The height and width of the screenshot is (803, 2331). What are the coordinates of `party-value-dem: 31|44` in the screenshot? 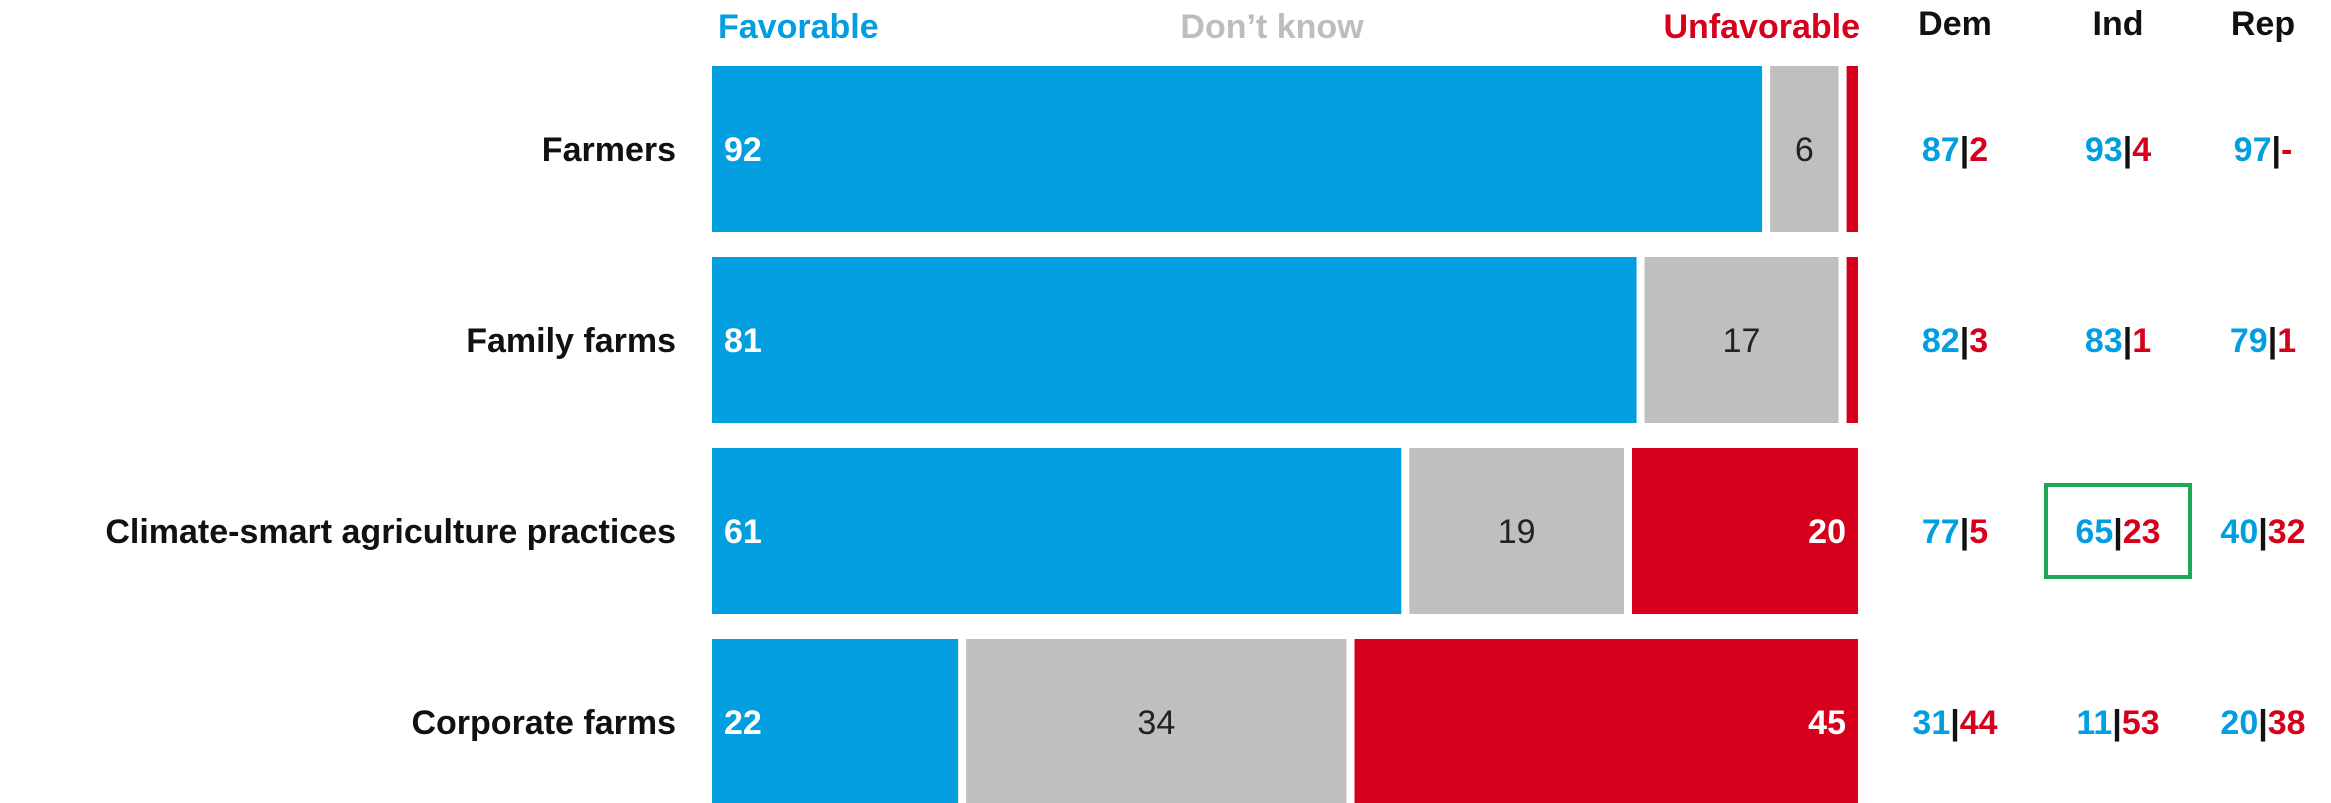 It's located at (1954, 723).